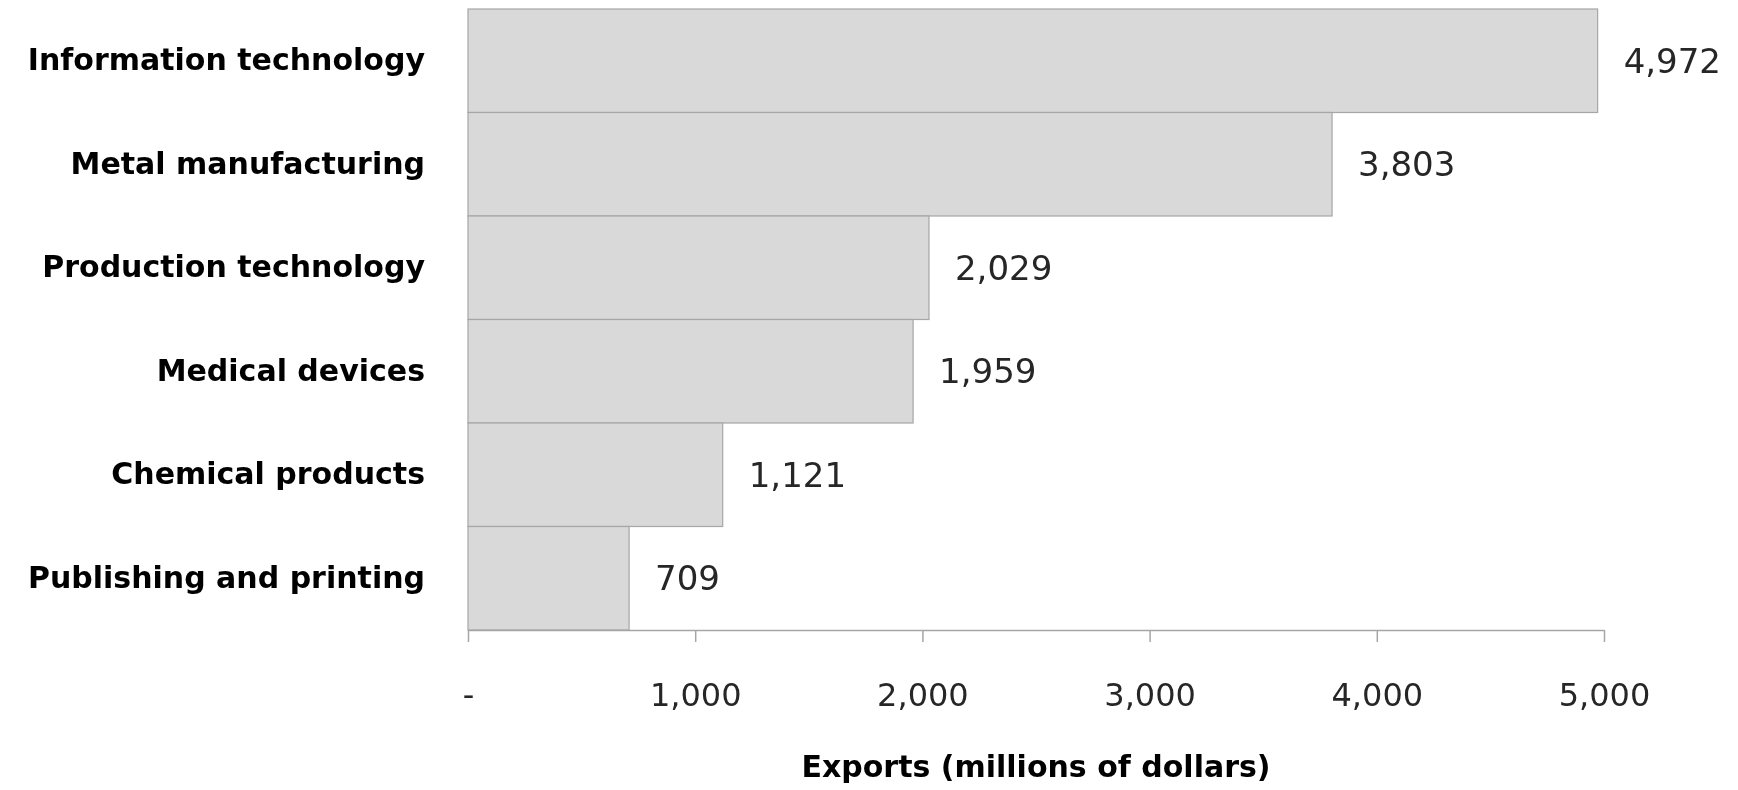 The image size is (1738, 790). Describe the element at coordinates (268, 474) in the screenshot. I see `y-tick-label: Chemical products` at that location.